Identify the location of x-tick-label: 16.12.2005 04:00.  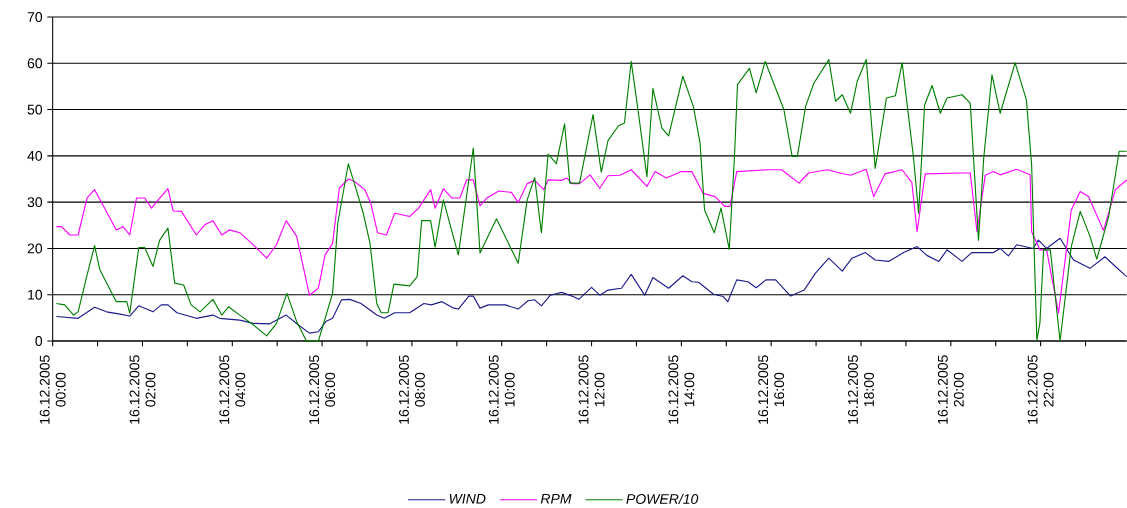
(232, 389).